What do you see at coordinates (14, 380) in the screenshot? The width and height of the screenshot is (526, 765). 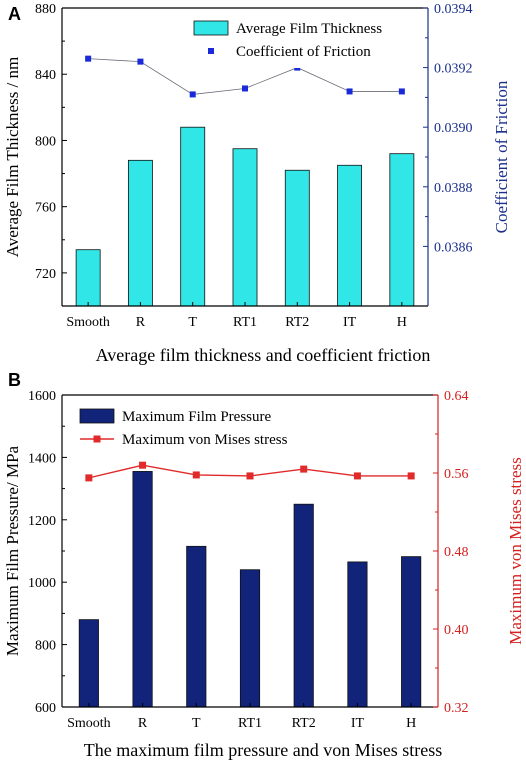 I see `panel-label: B` at bounding box center [14, 380].